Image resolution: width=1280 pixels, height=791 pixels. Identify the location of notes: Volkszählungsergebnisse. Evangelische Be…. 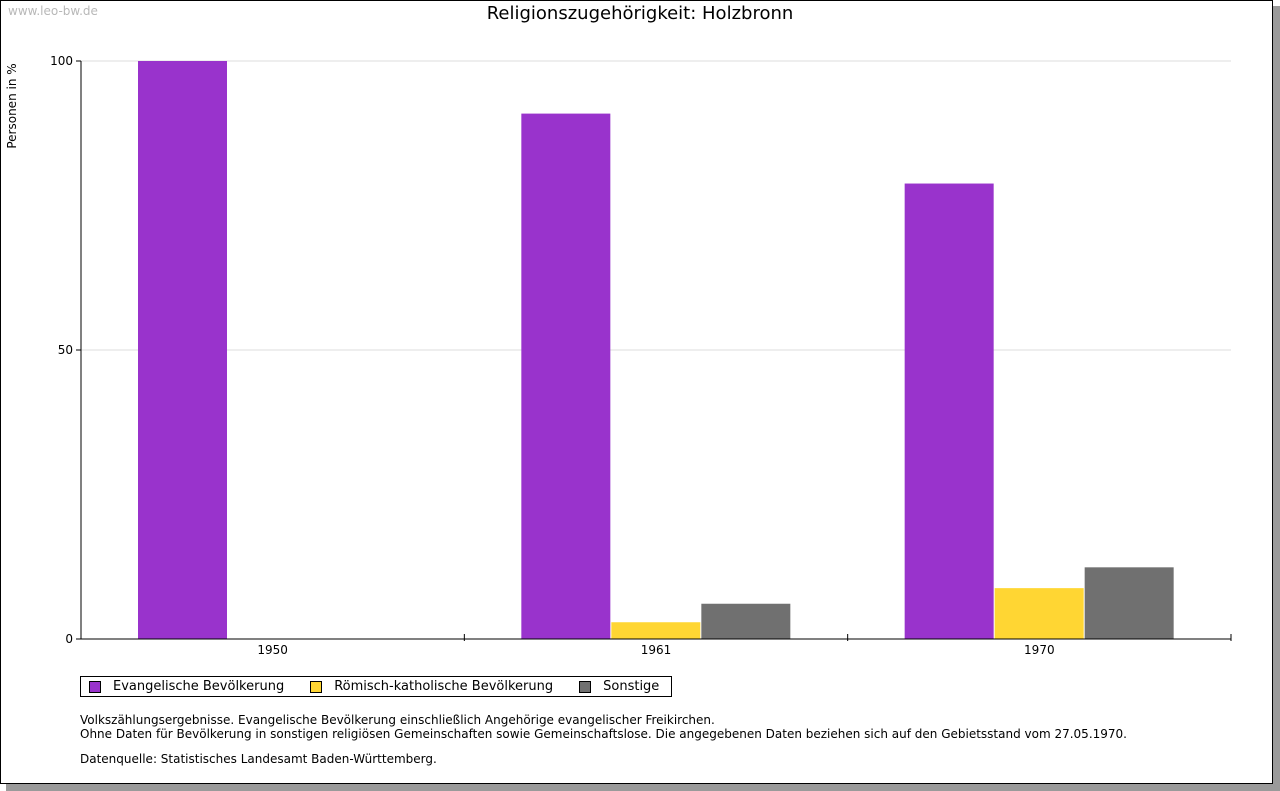
(603, 727).